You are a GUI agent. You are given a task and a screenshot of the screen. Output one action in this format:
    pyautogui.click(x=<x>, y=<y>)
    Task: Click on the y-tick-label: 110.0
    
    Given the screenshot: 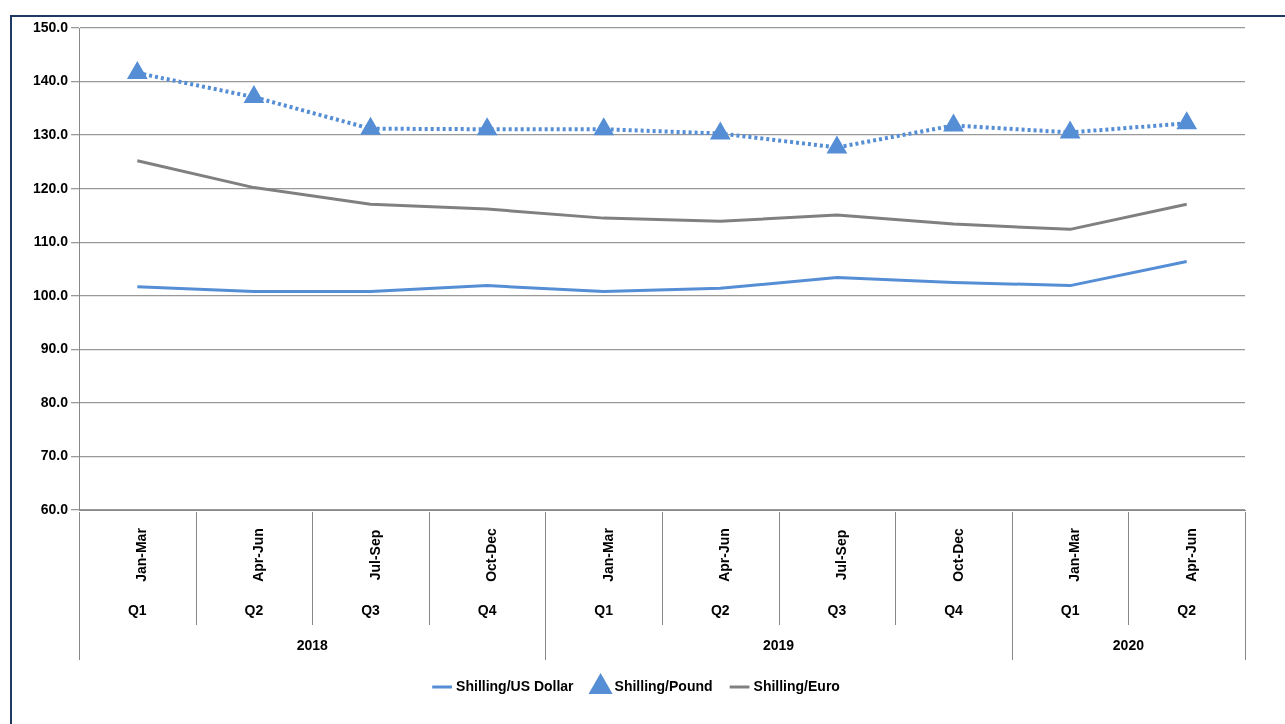 What is the action you would take?
    pyautogui.click(x=51, y=241)
    